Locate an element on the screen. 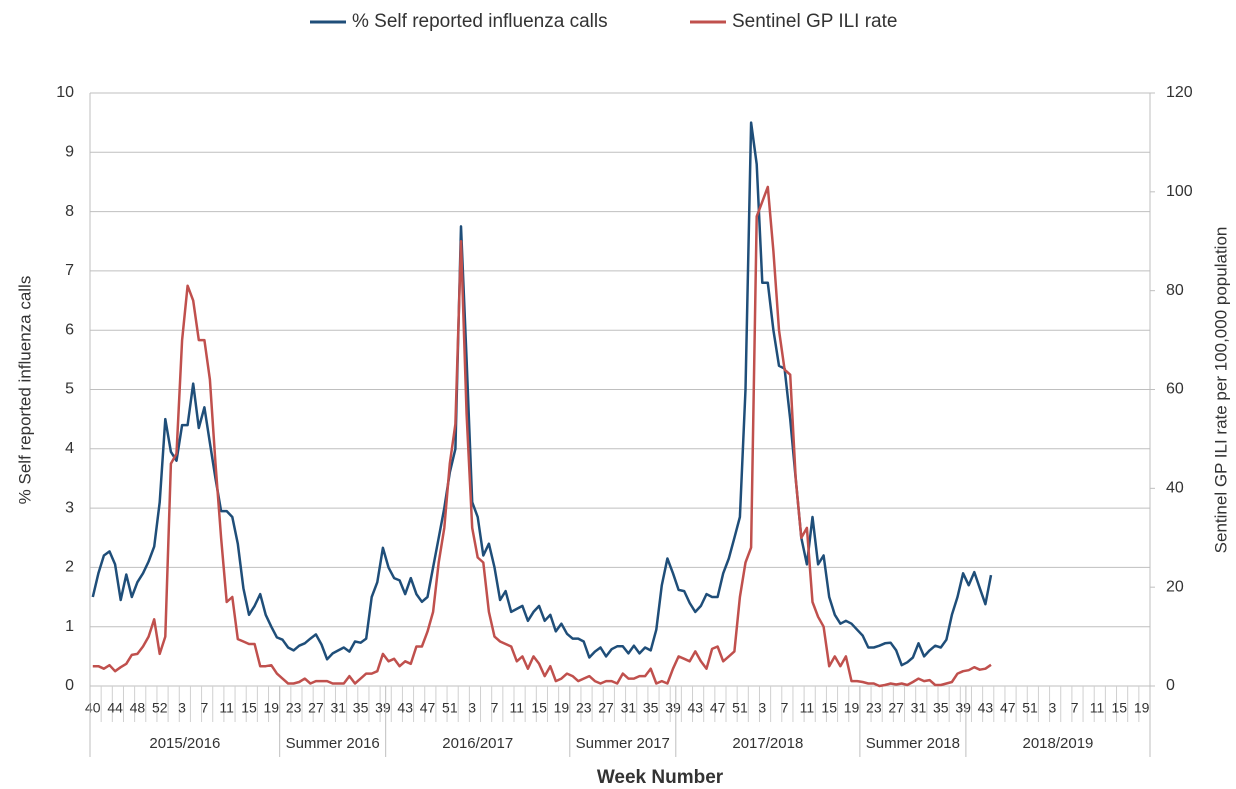  group-label: 2017/2018 is located at coordinates (767, 743).